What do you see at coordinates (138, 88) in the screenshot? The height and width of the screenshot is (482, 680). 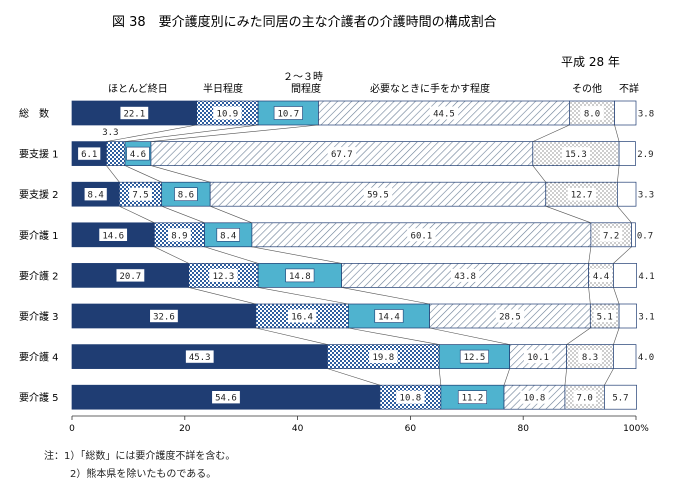 I see `legend-label-0: ほとんど終日` at bounding box center [138, 88].